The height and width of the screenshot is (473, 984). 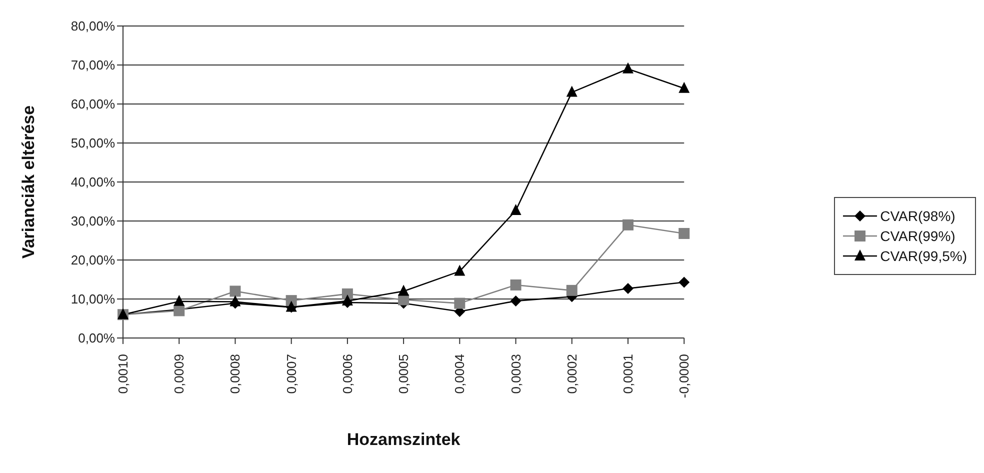 I want to click on y-tick-label: 20,00%, so click(x=93, y=260).